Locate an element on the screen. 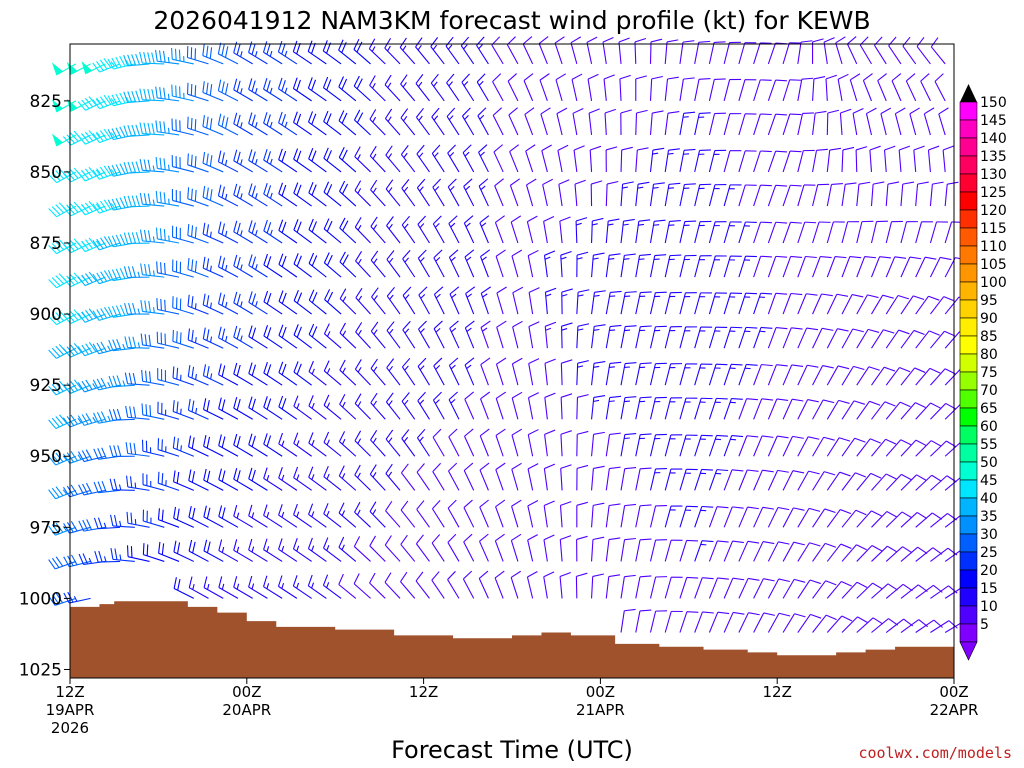 The height and width of the screenshot is (768, 1024). legend-label: 30 is located at coordinates (989, 535).